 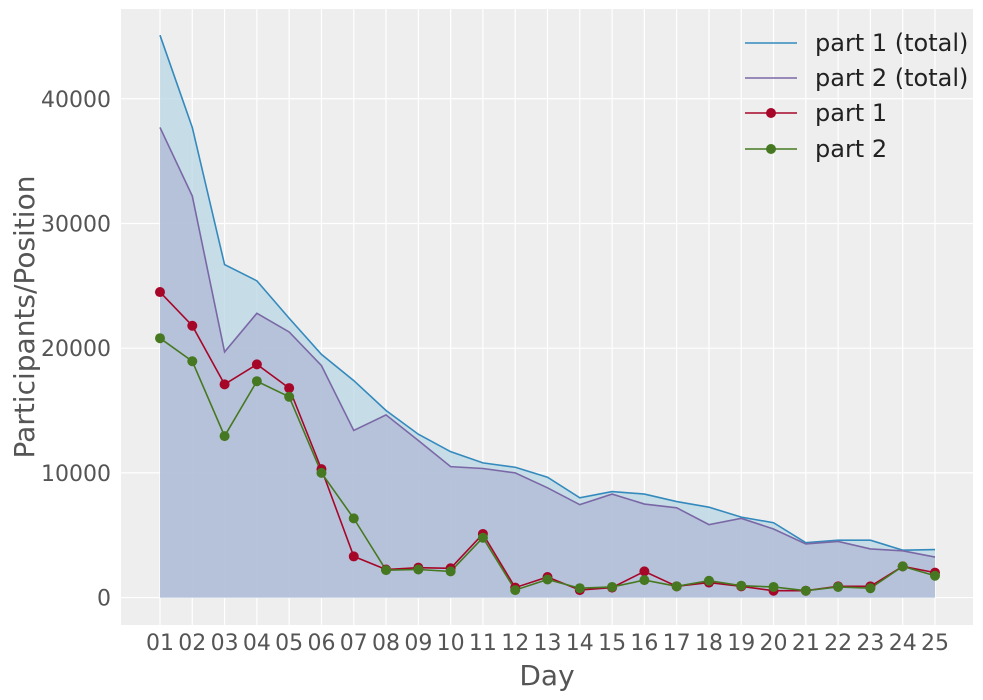 I want to click on legend-label: part 1, so click(x=851, y=113).